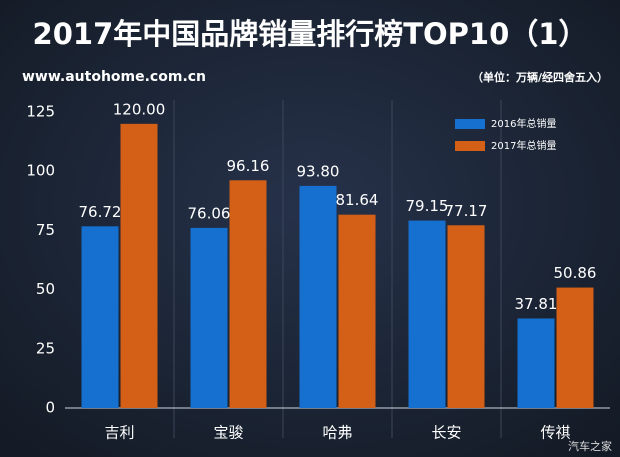  Describe the element at coordinates (50, 408) in the screenshot. I see `y-tick-label: 0` at that location.